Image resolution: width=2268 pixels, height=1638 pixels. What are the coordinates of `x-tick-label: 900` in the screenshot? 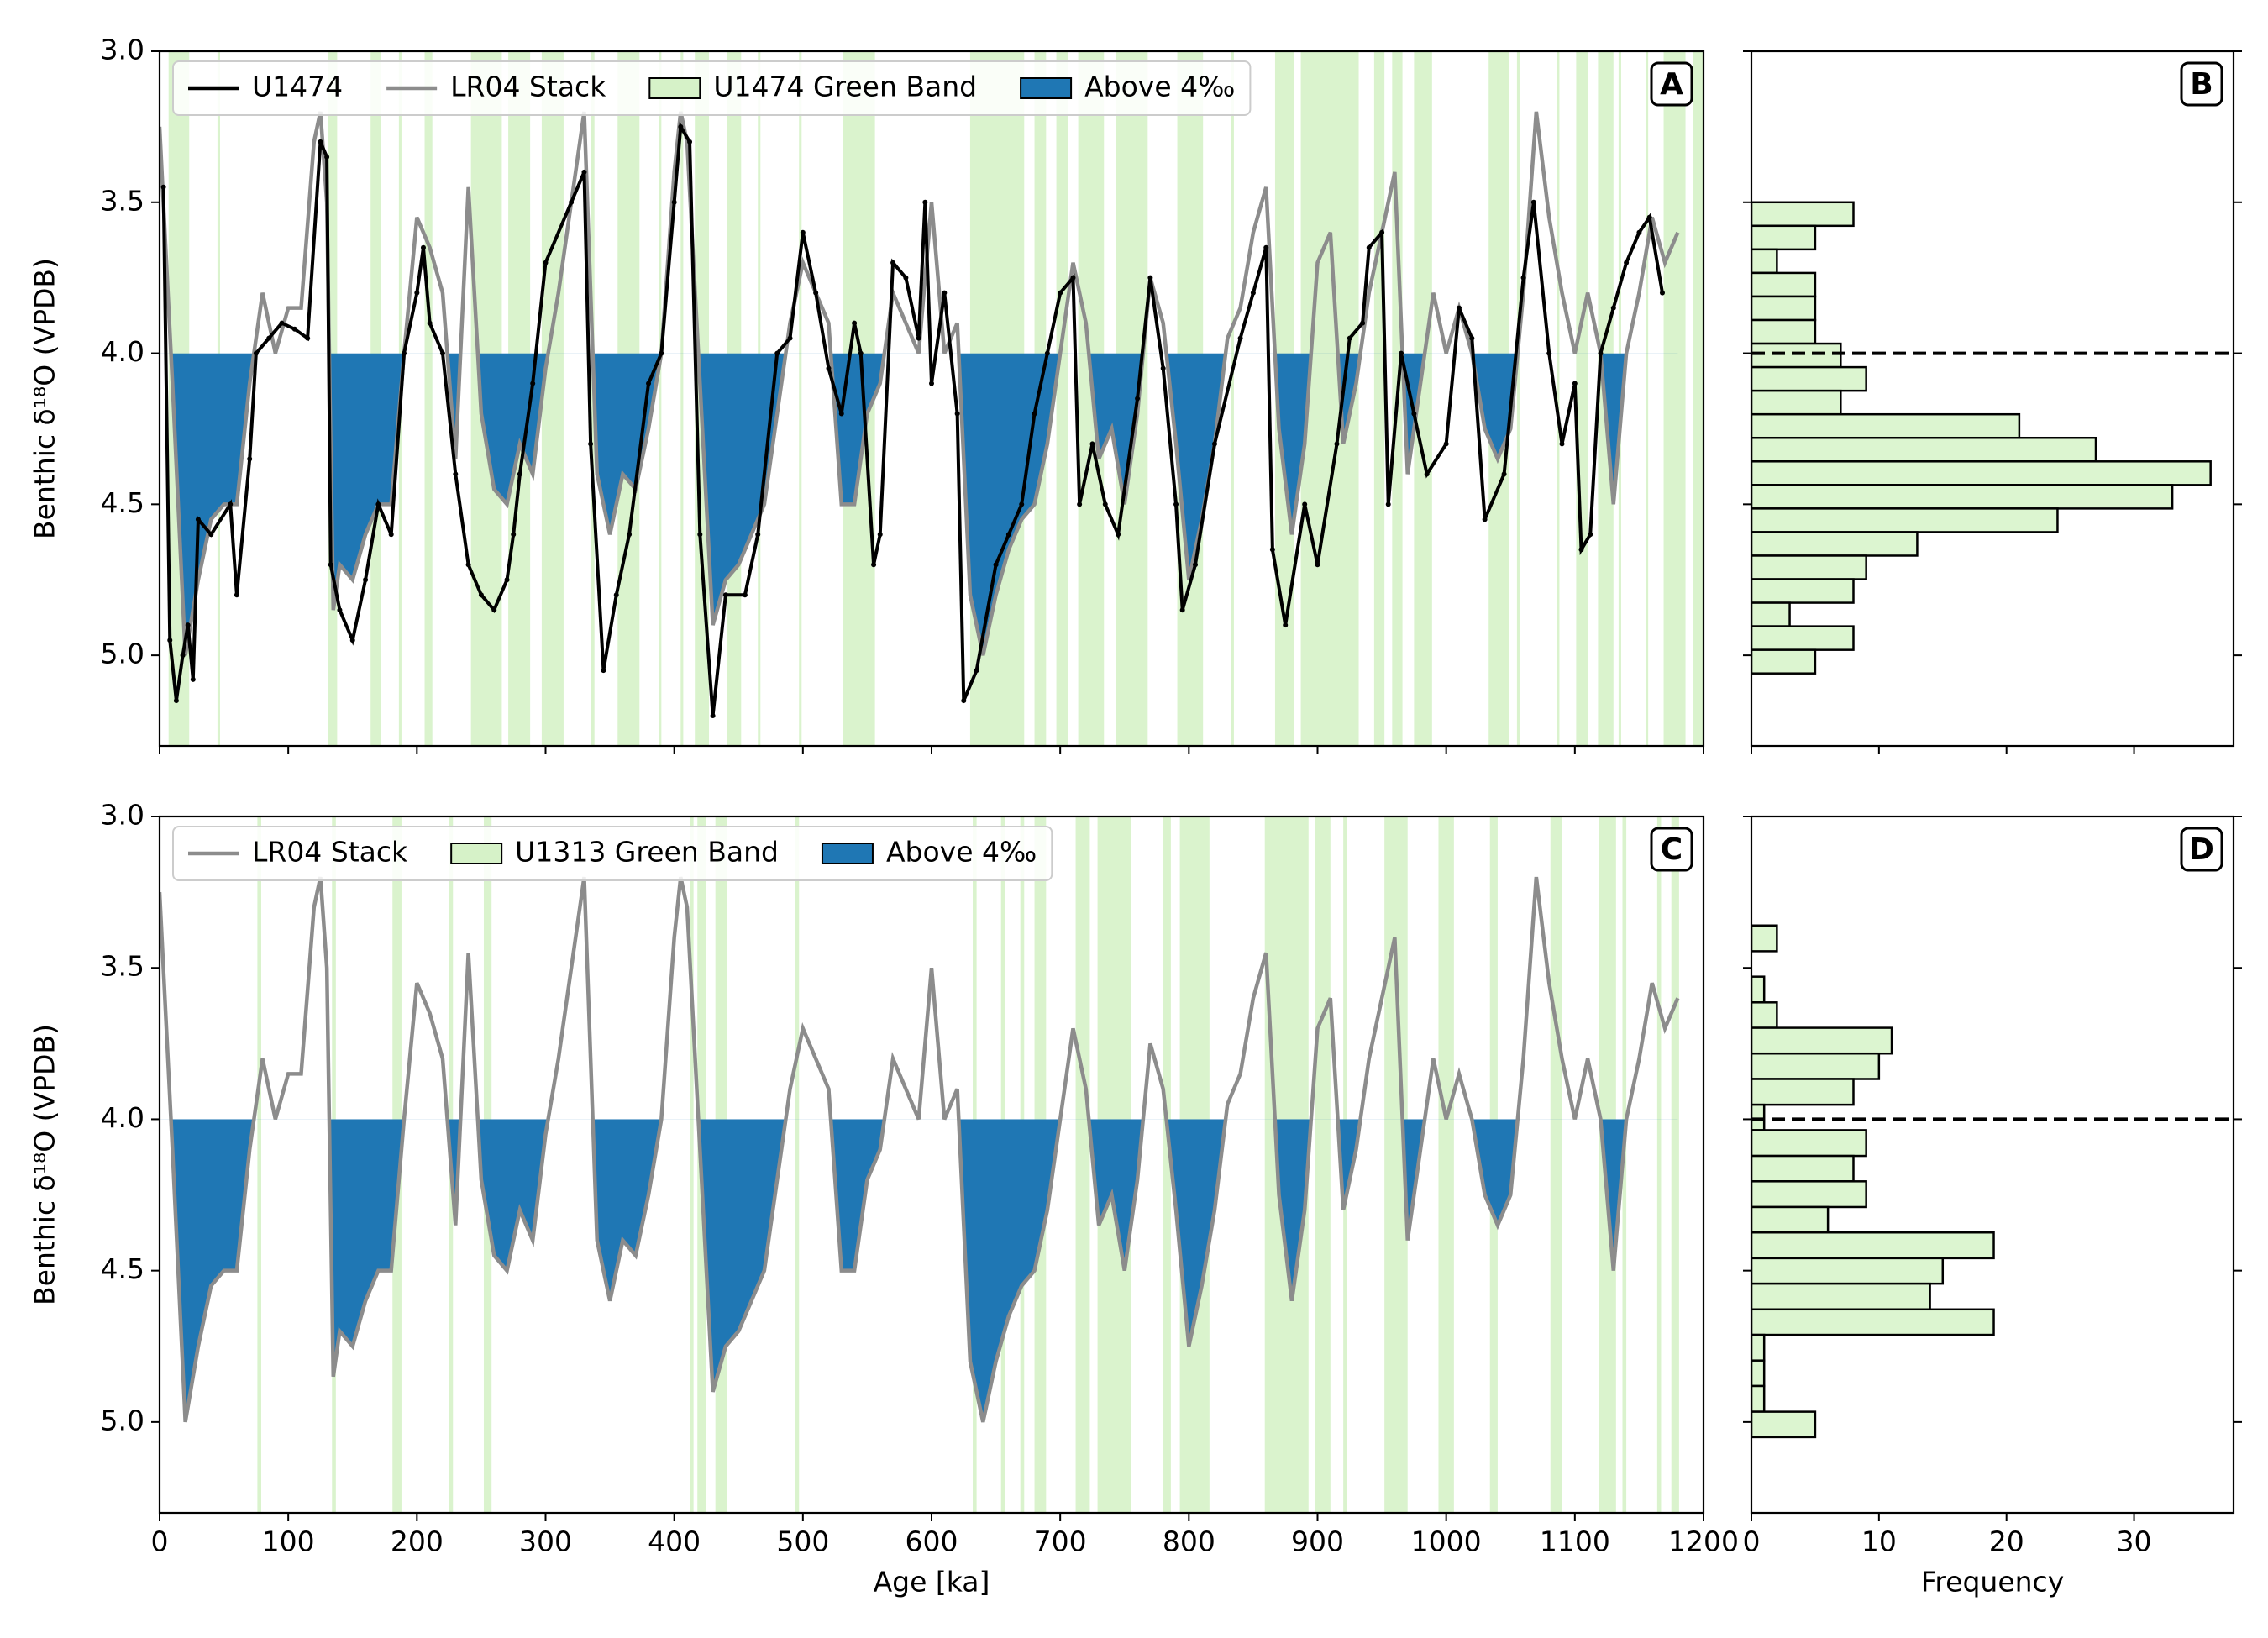 It's located at (1317, 1541).